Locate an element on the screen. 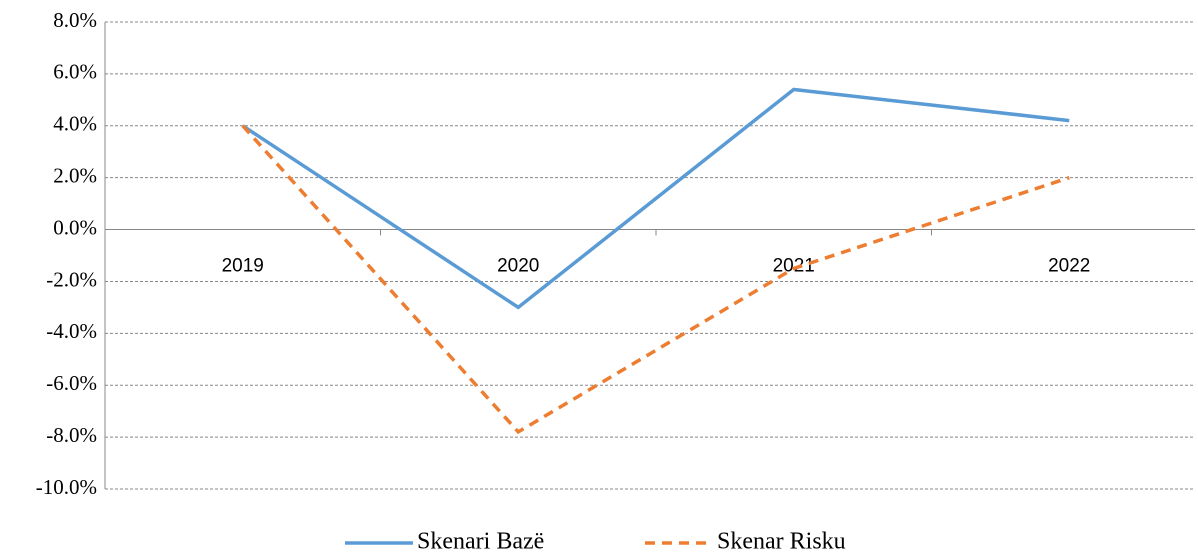  y-tick-label: -10.0% is located at coordinates (66, 487).